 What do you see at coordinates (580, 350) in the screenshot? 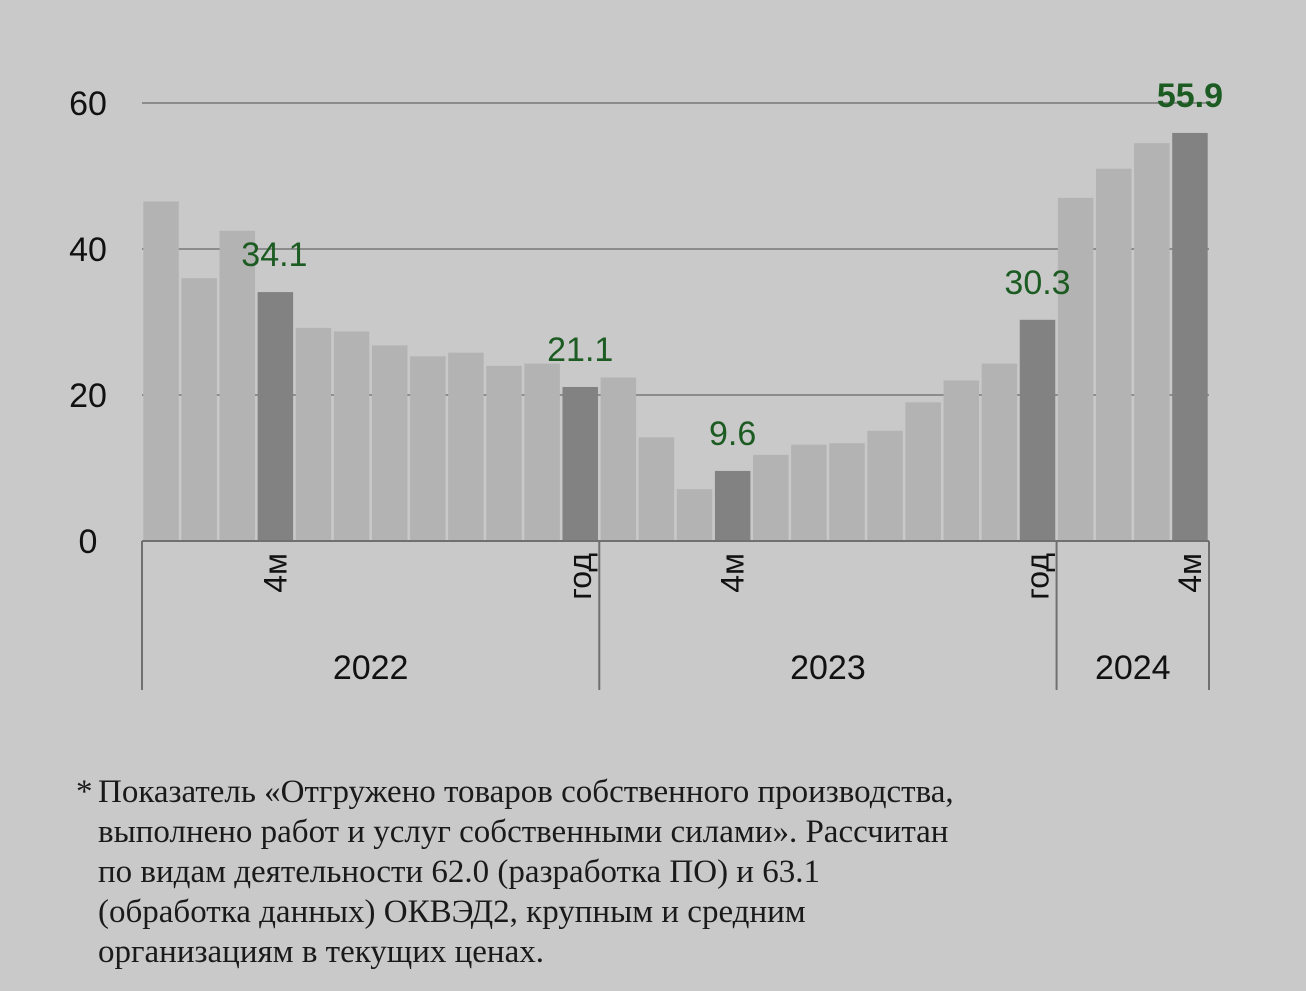
I see `data-label: 21.1` at bounding box center [580, 350].